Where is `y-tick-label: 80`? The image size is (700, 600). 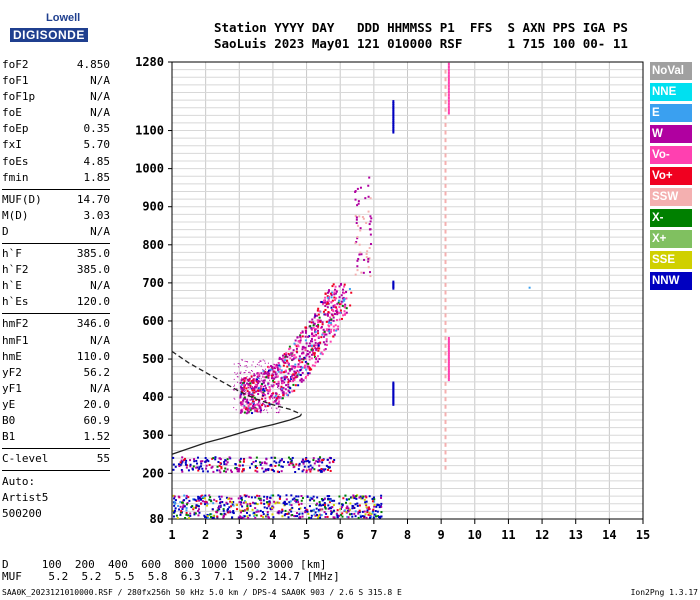 y-tick-label: 80 is located at coordinates (157, 519).